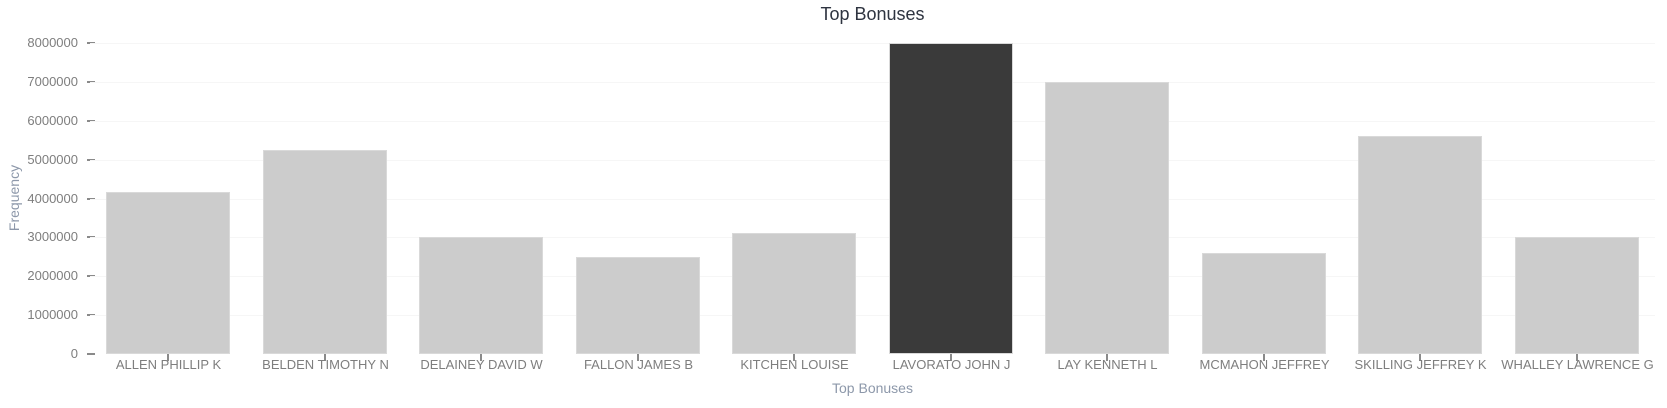 The image size is (1667, 408). What do you see at coordinates (325, 357) in the screenshot?
I see `x-tick-mark-belden-timothy-n` at bounding box center [325, 357].